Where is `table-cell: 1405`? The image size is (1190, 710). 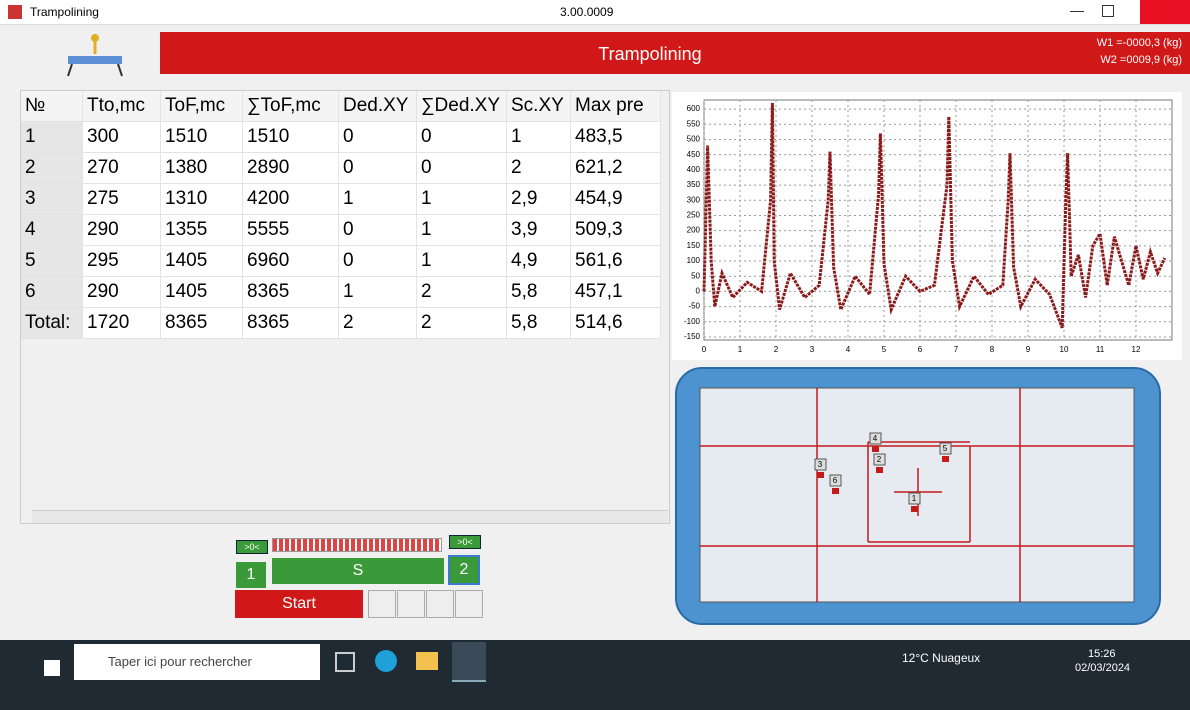 table-cell: 1405 is located at coordinates (201, 292).